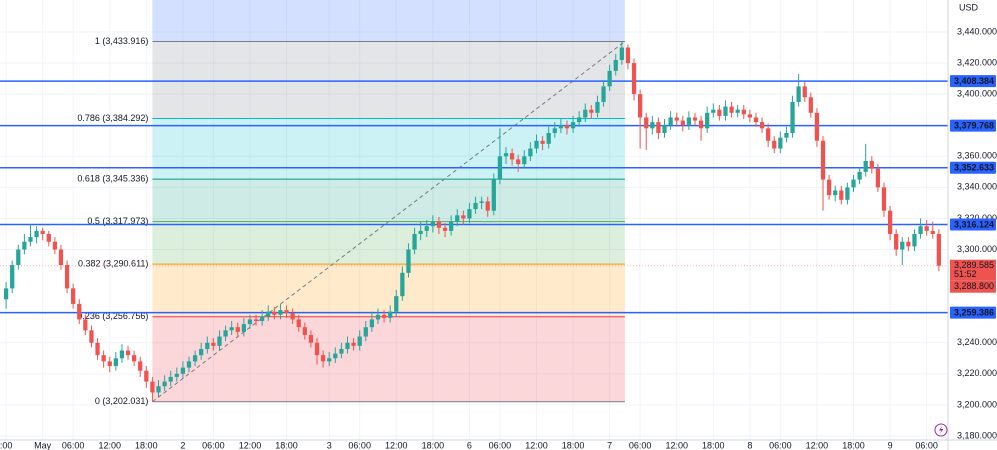 The image size is (997, 450). What do you see at coordinates (977, 404) in the screenshot?
I see `y-tick-label: 3,200.000` at bounding box center [977, 404].